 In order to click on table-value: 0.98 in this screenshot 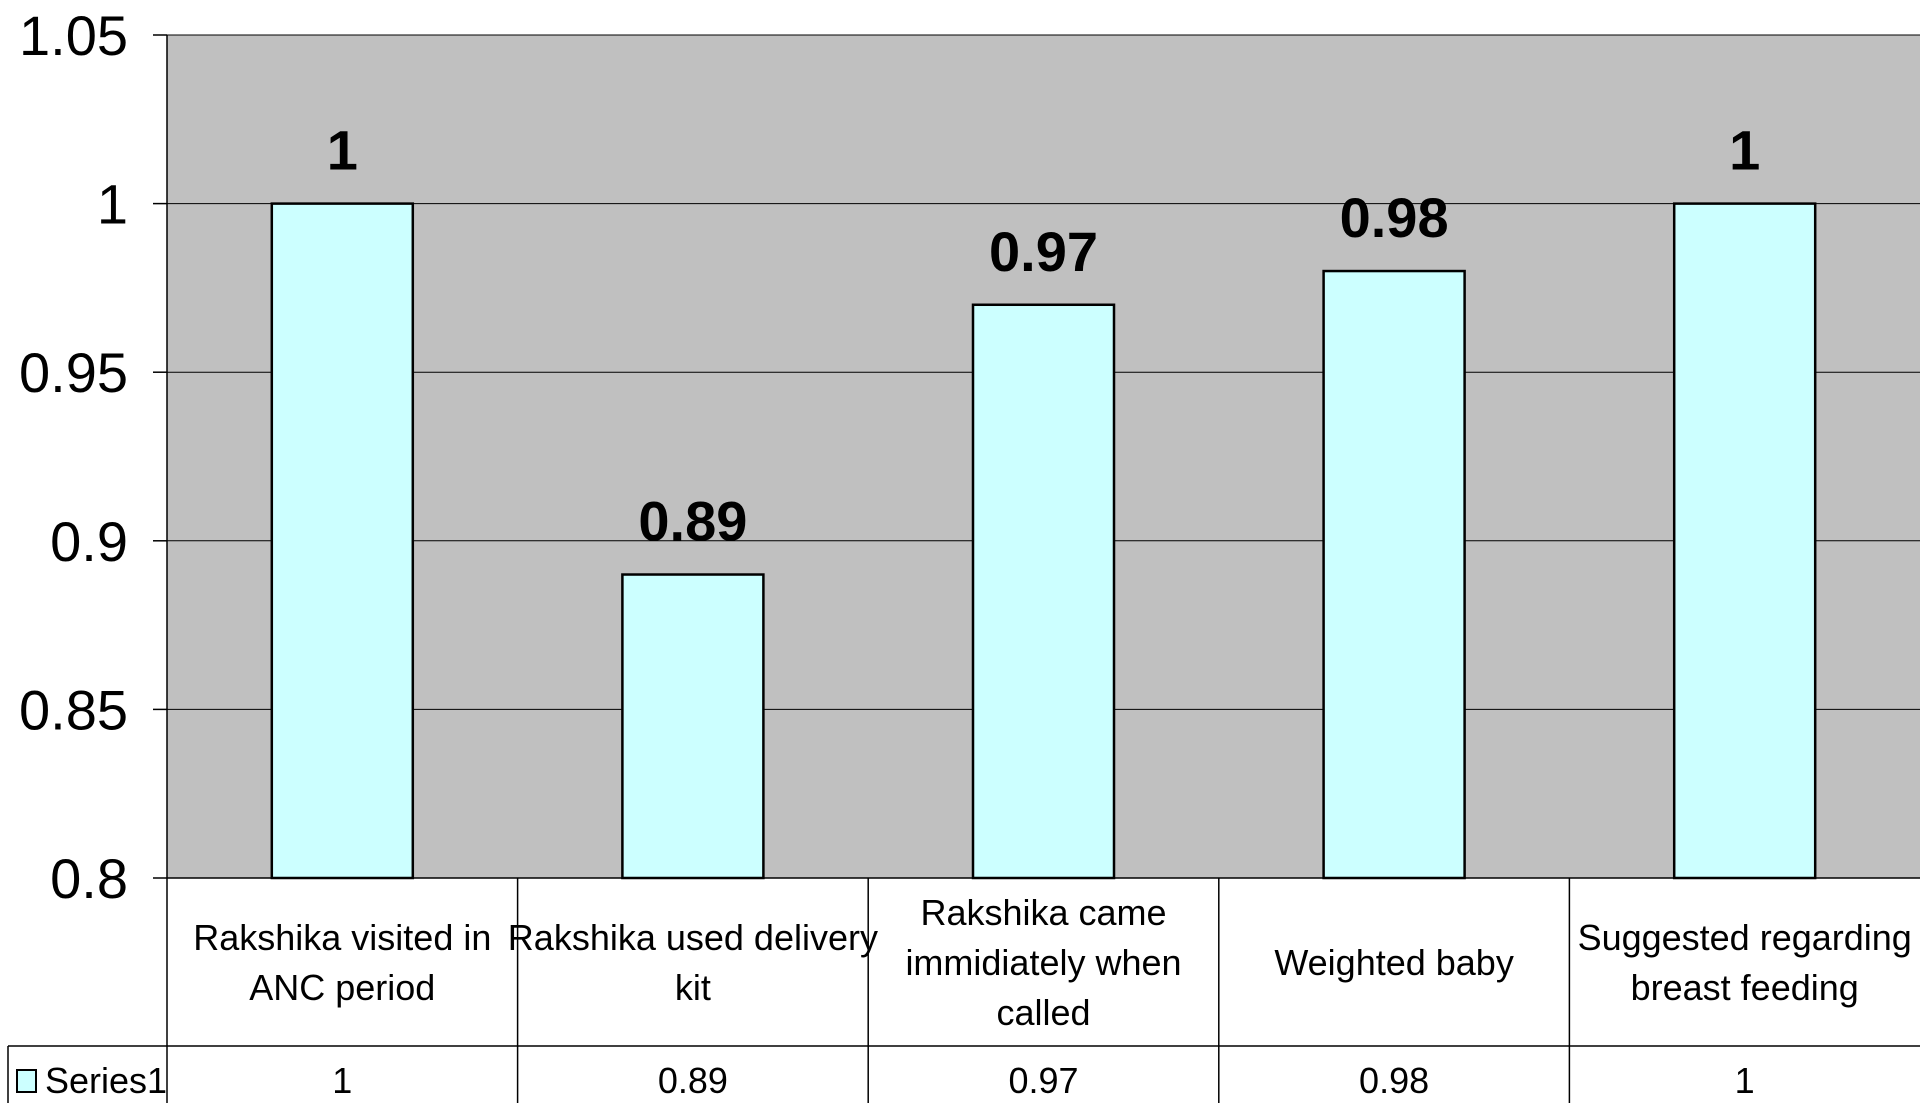, I will do `click(1394, 1080)`.